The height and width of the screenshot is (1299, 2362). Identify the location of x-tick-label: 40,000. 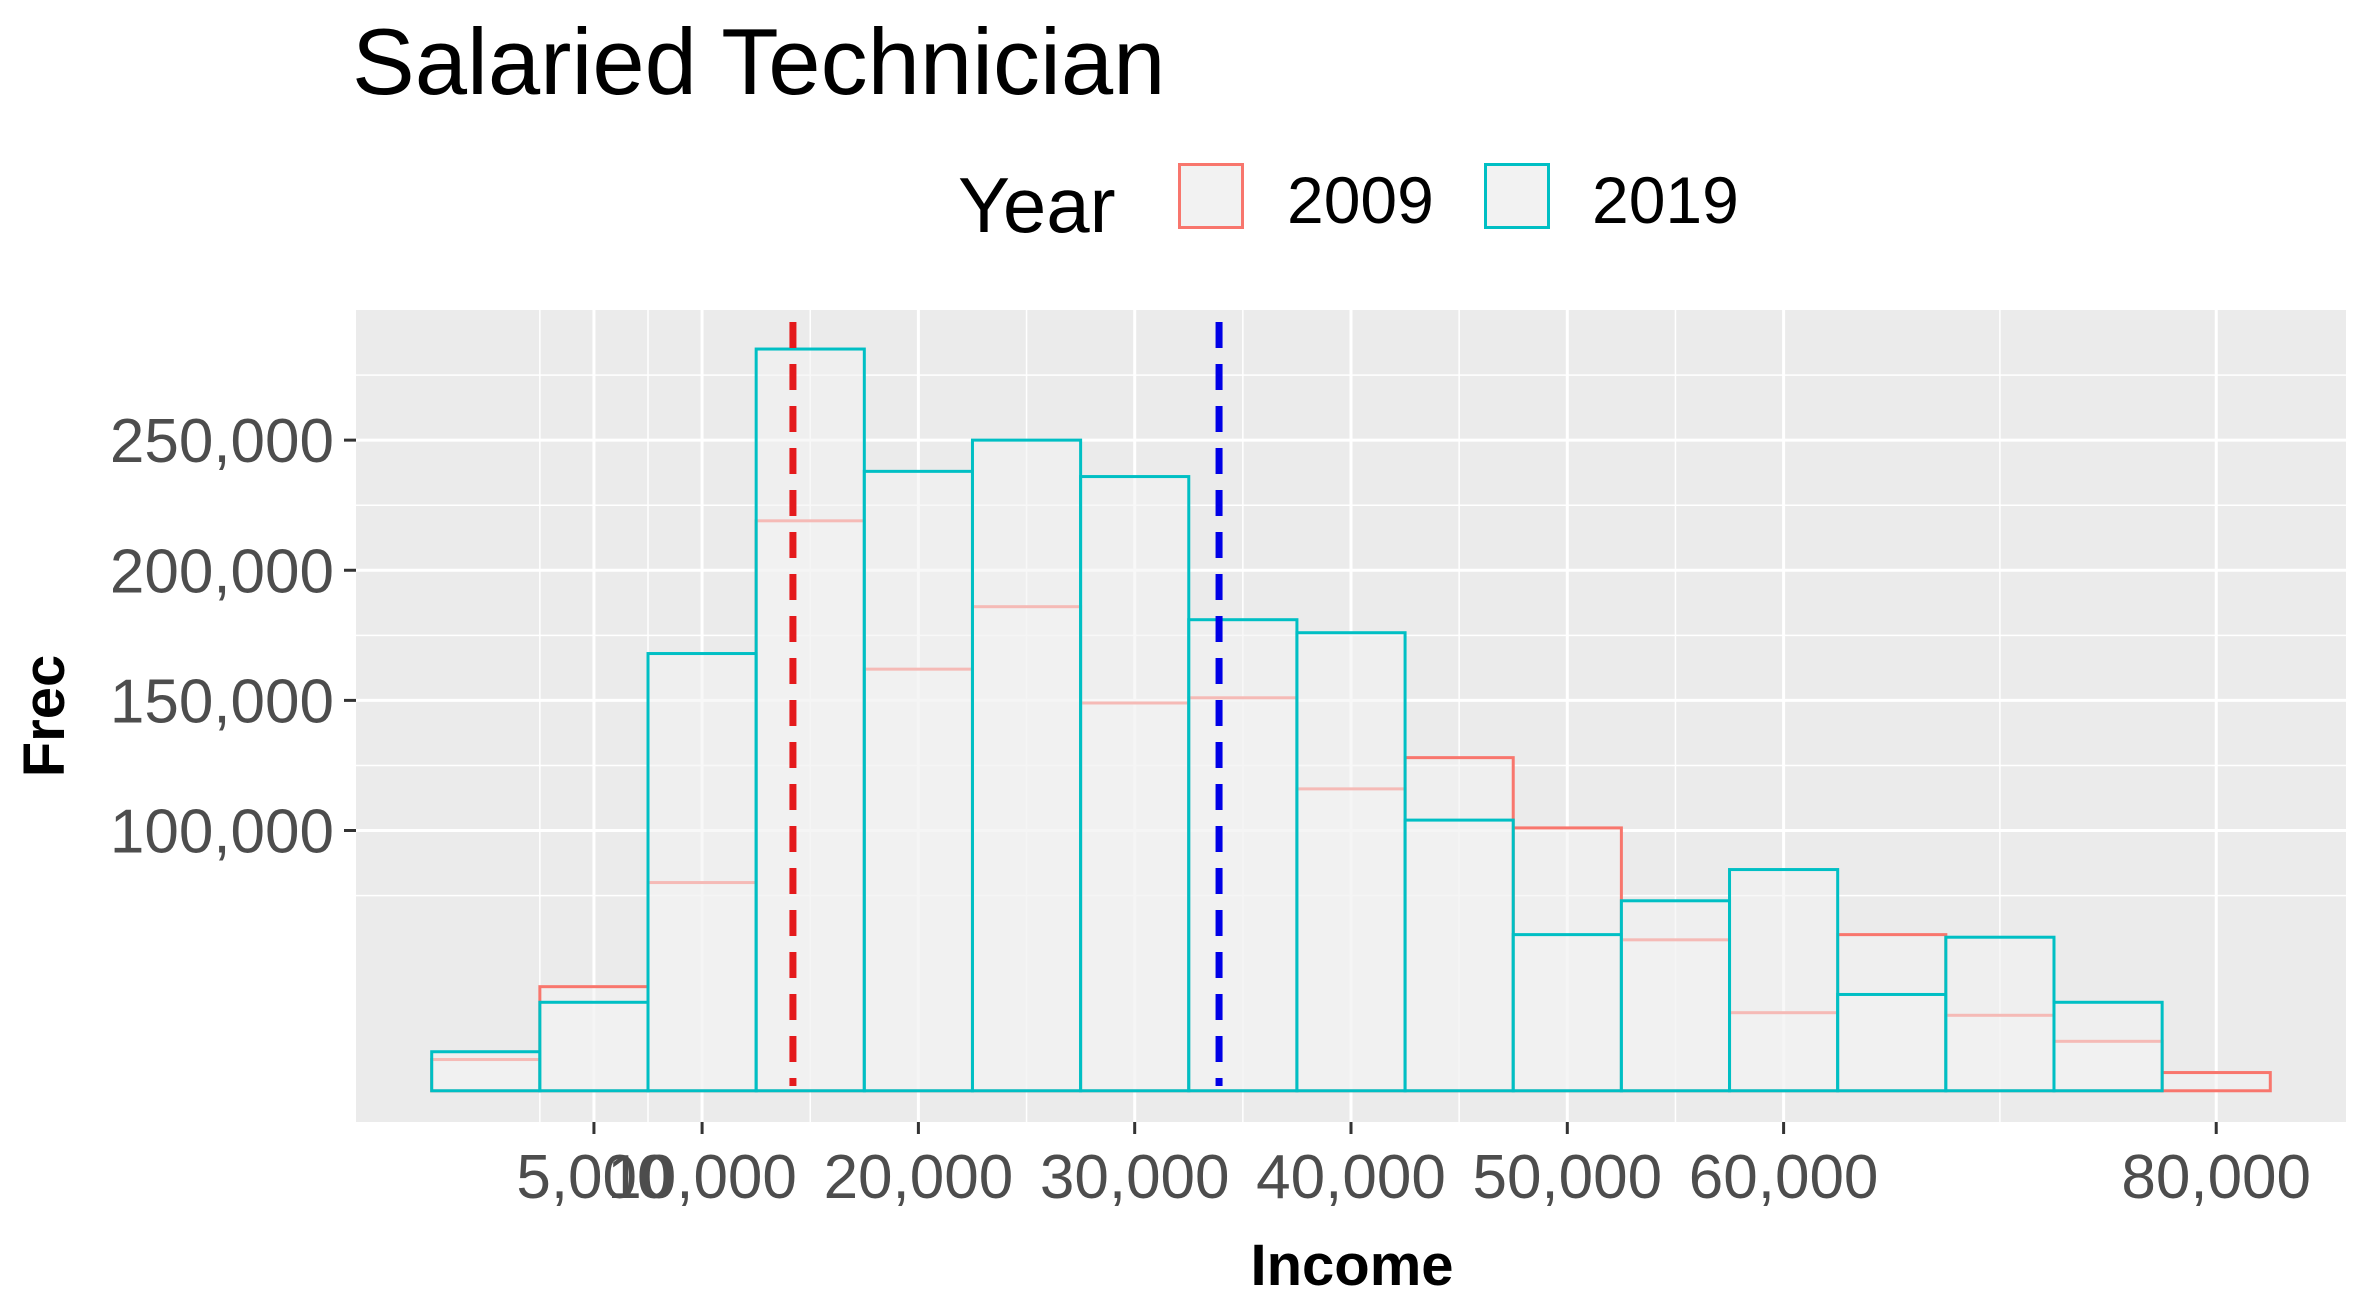
(1351, 1177).